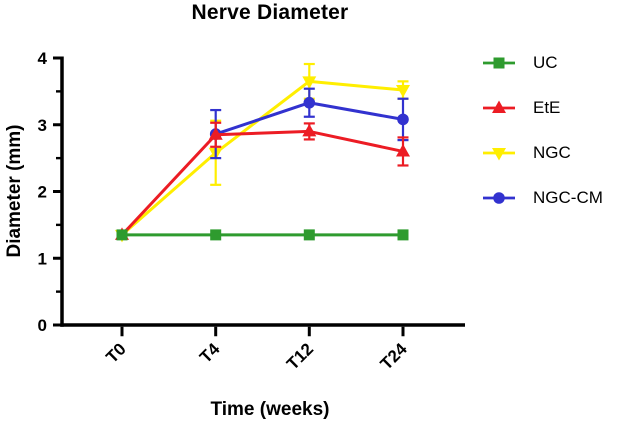  I want to click on x-tick-label-t4: T4, so click(210, 353).